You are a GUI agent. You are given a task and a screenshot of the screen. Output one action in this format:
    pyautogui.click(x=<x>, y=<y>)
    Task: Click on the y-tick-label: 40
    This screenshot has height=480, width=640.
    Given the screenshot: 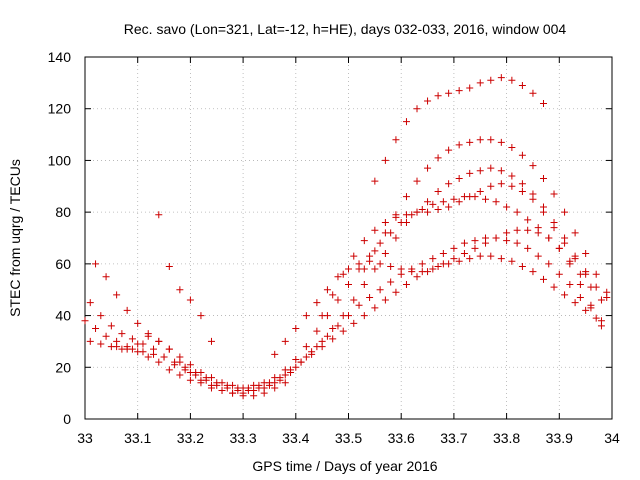 What is the action you would take?
    pyautogui.click(x=63, y=316)
    